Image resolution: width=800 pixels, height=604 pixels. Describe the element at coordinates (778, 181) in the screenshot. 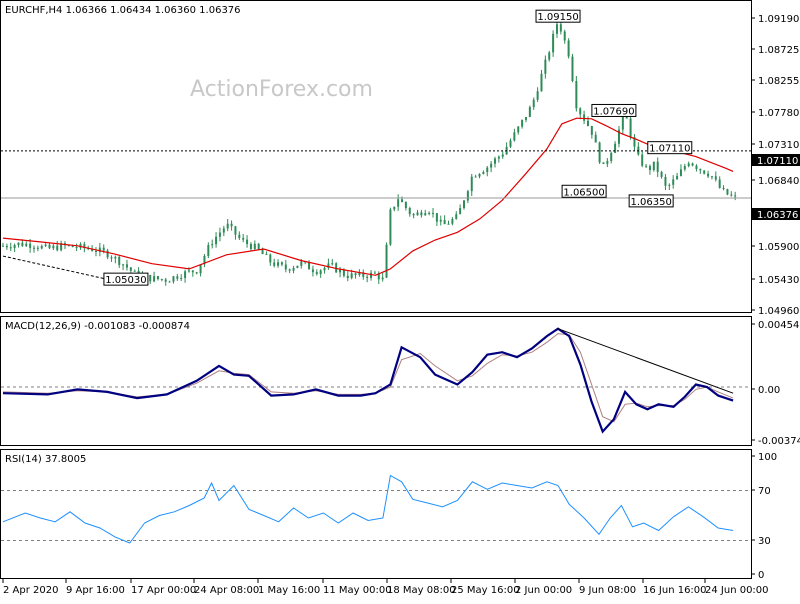

I see `price-y-tick-label: 1.06840` at that location.